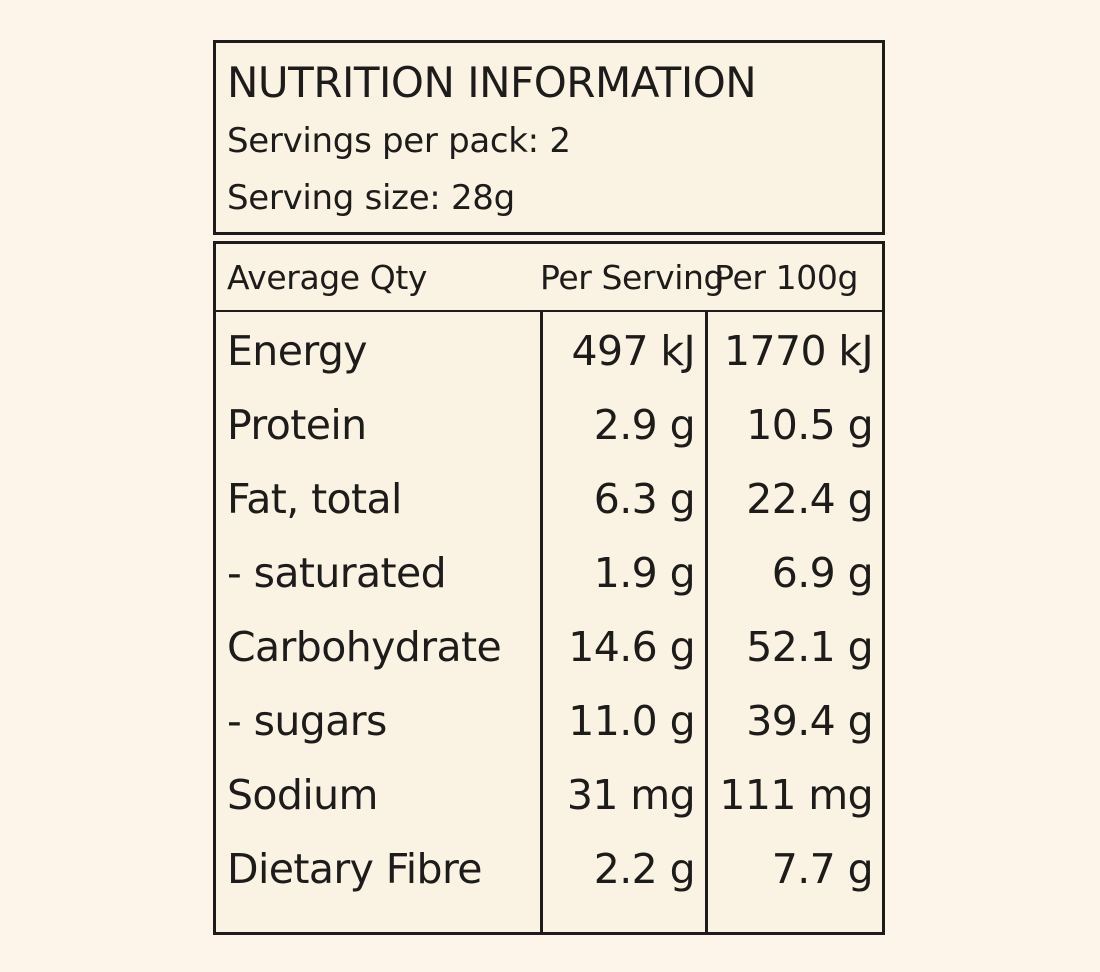  What do you see at coordinates (809, 647) in the screenshot?
I see `per-100g-value: 52.1 g` at bounding box center [809, 647].